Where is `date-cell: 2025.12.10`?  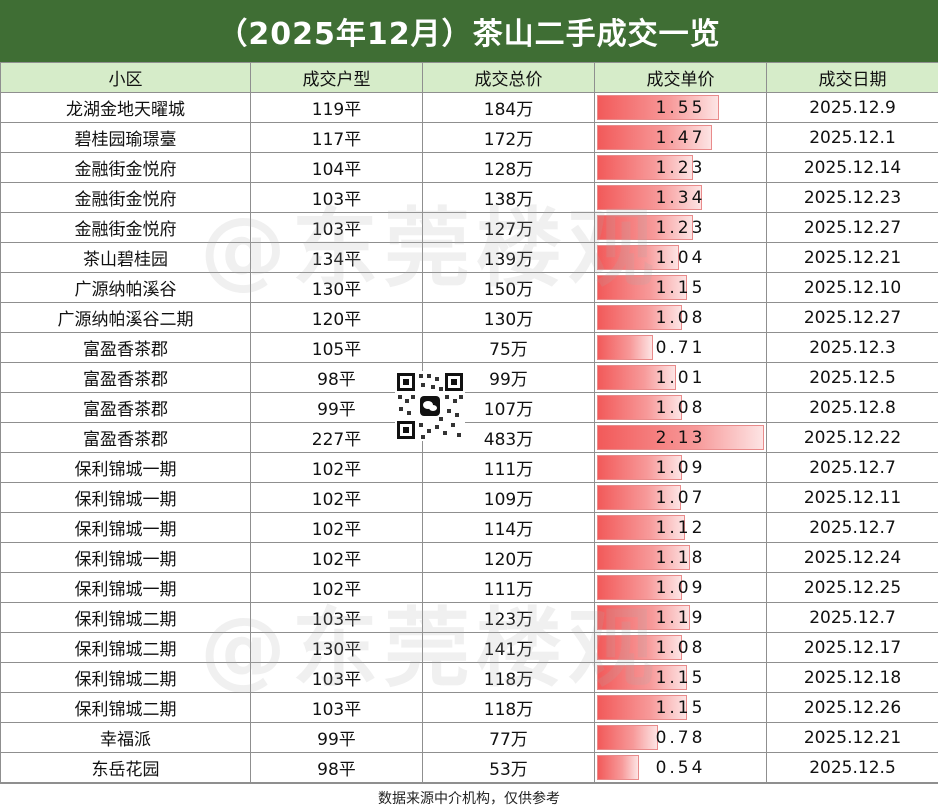
date-cell: 2025.12.10 is located at coordinates (852, 288).